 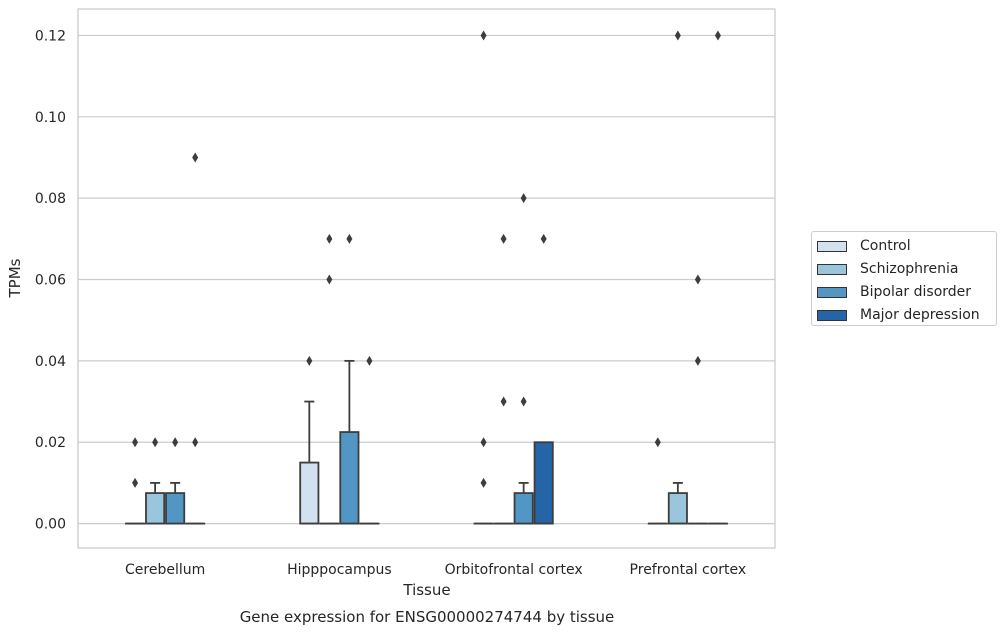 What do you see at coordinates (50, 362) in the screenshot?
I see `y-tick-label: 0.04` at bounding box center [50, 362].